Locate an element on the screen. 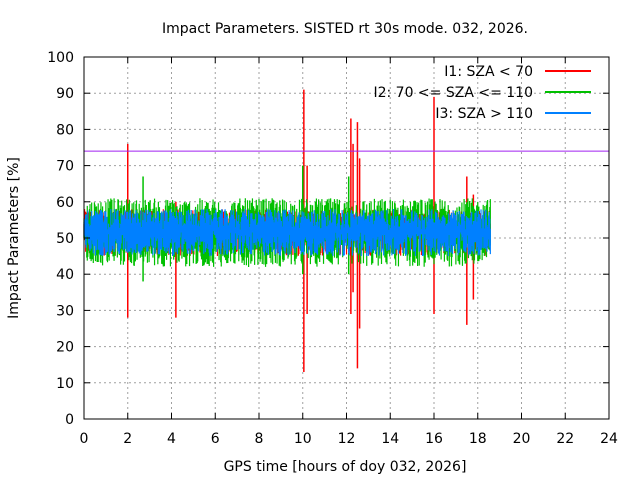 Image resolution: width=640 pixels, height=480 pixels. y-tick-label: 90 is located at coordinates (65, 94).